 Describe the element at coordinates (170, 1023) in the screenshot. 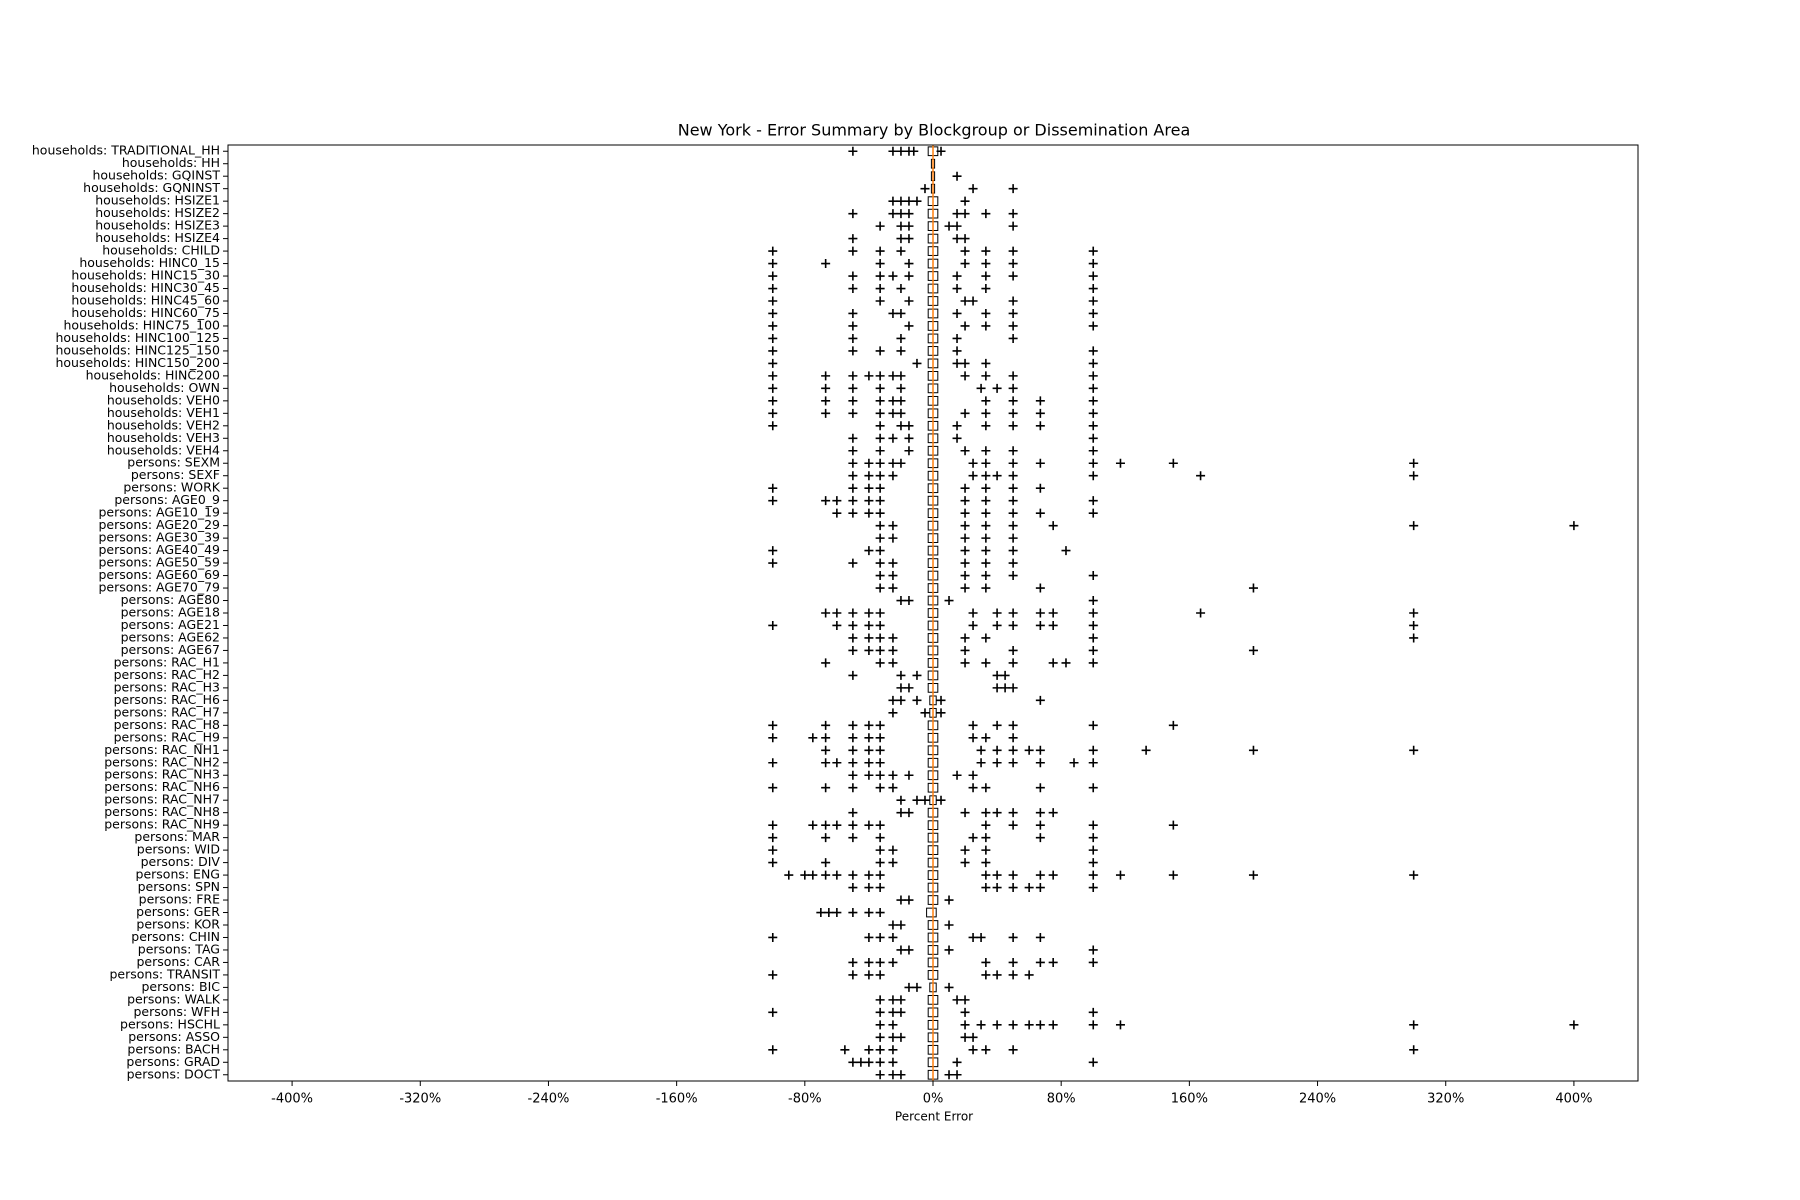

I see `y-tick-label: persons: HSCHL` at that location.